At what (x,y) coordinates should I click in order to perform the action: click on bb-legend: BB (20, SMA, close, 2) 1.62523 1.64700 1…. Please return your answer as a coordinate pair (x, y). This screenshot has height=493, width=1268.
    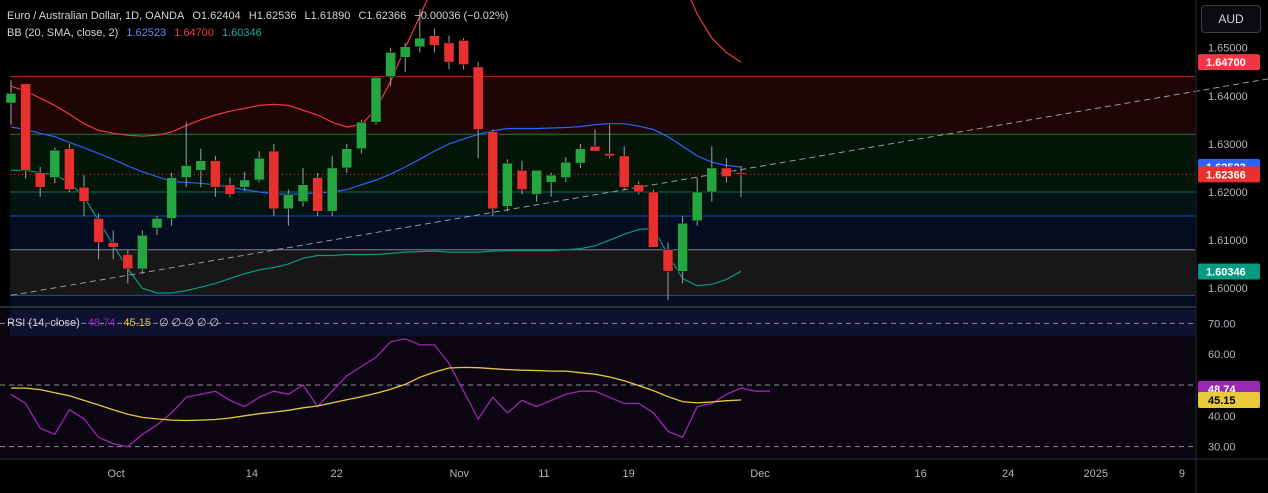
    Looking at the image, I should click on (137, 33).